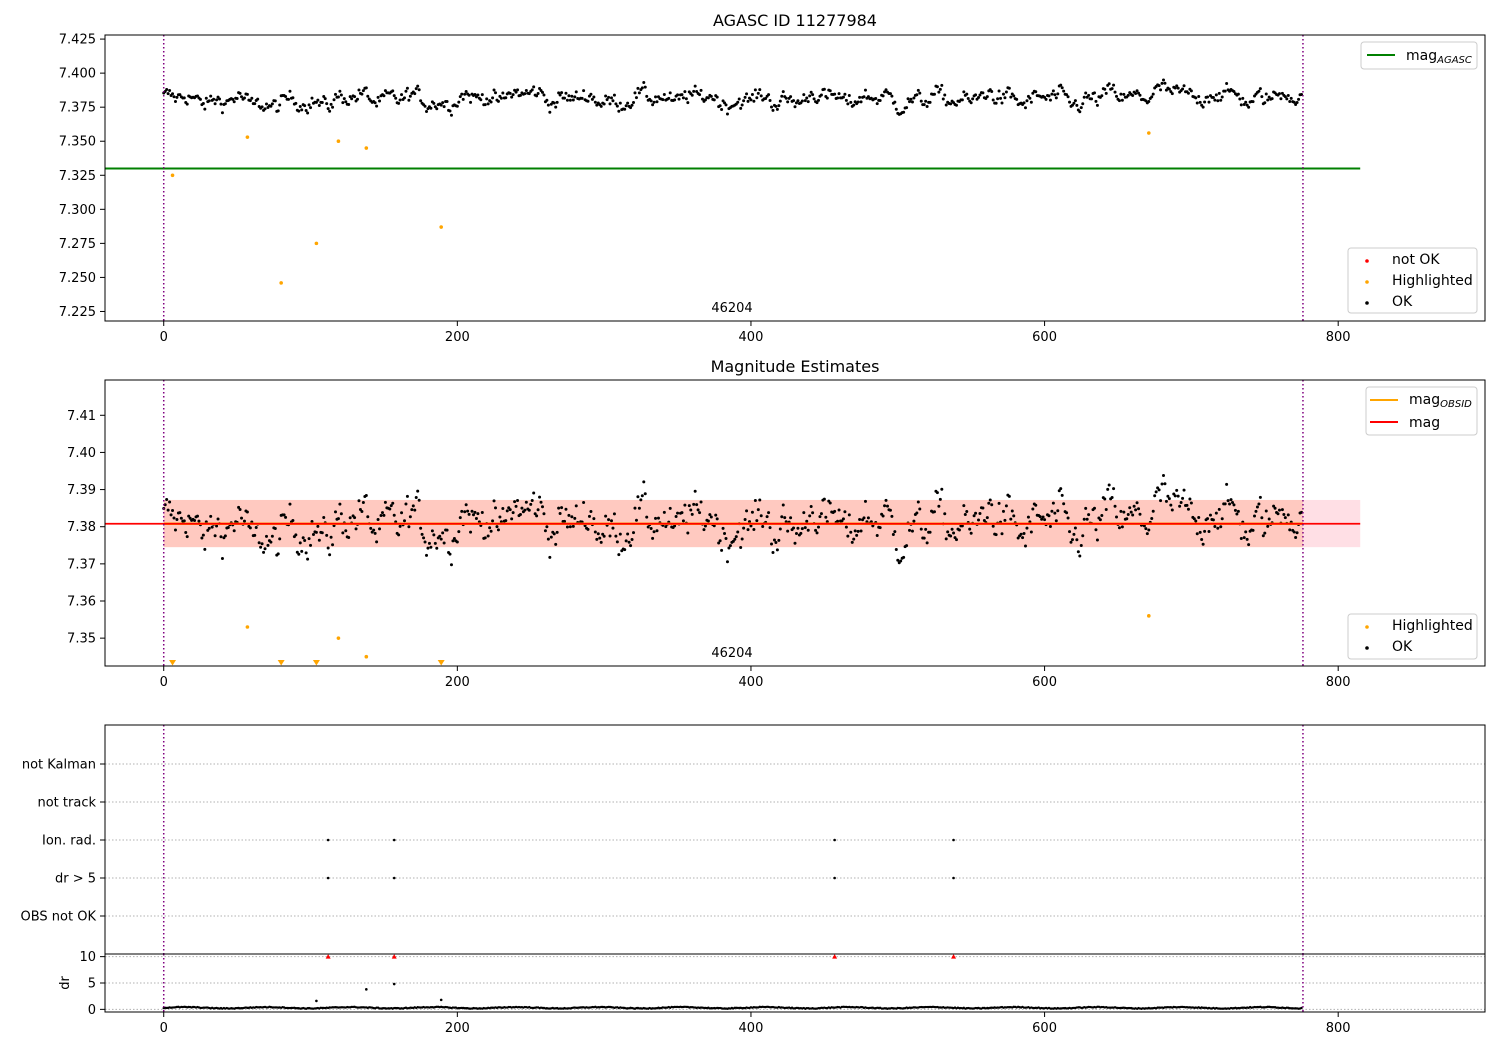  Describe the element at coordinates (1367, 627) in the screenshot. I see `legend-highlighted-marker` at that location.